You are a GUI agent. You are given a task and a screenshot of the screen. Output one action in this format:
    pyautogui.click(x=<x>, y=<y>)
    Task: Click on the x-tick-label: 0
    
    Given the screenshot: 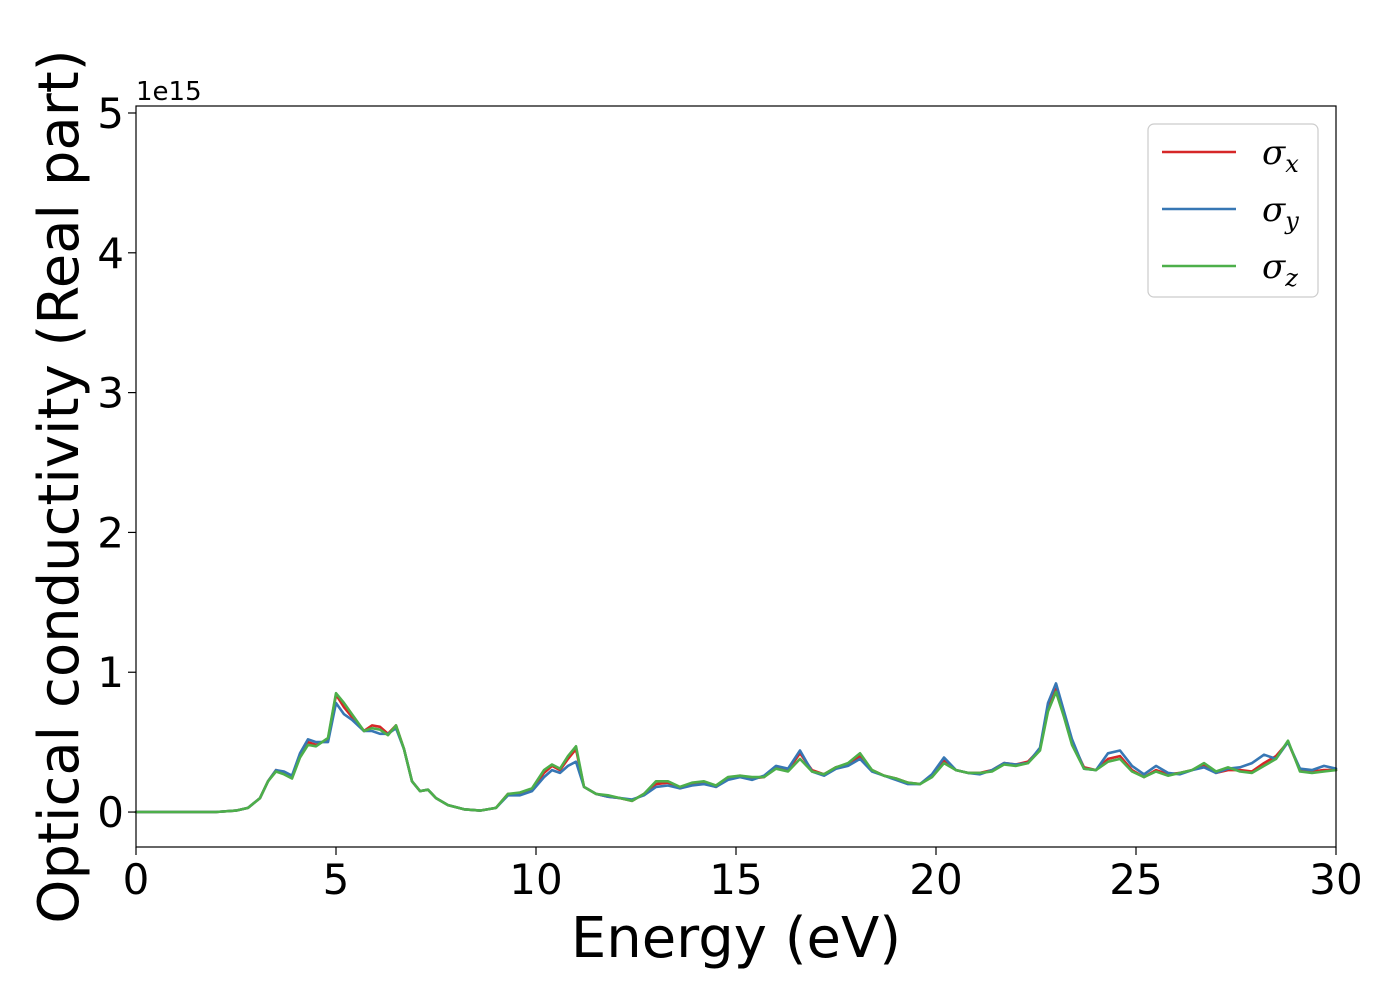 What is the action you would take?
    pyautogui.click(x=136, y=879)
    